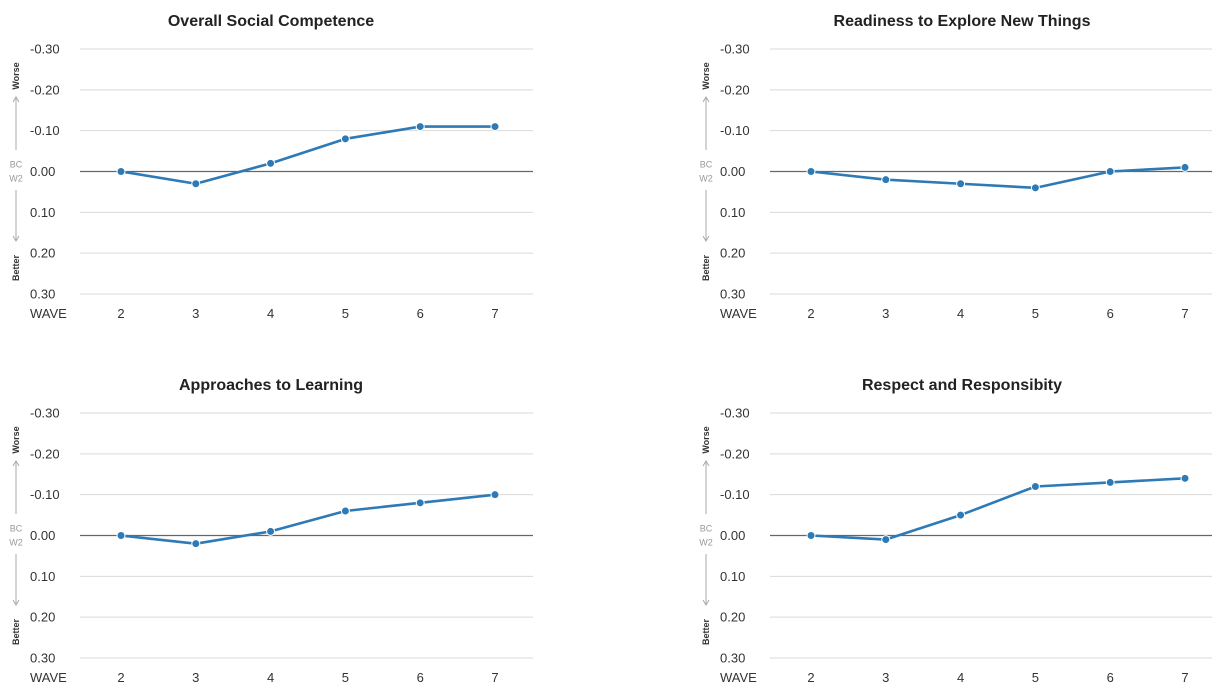 The width and height of the screenshot is (1212, 694). What do you see at coordinates (962, 385) in the screenshot?
I see `chart-title: Respect and Responsibity` at bounding box center [962, 385].